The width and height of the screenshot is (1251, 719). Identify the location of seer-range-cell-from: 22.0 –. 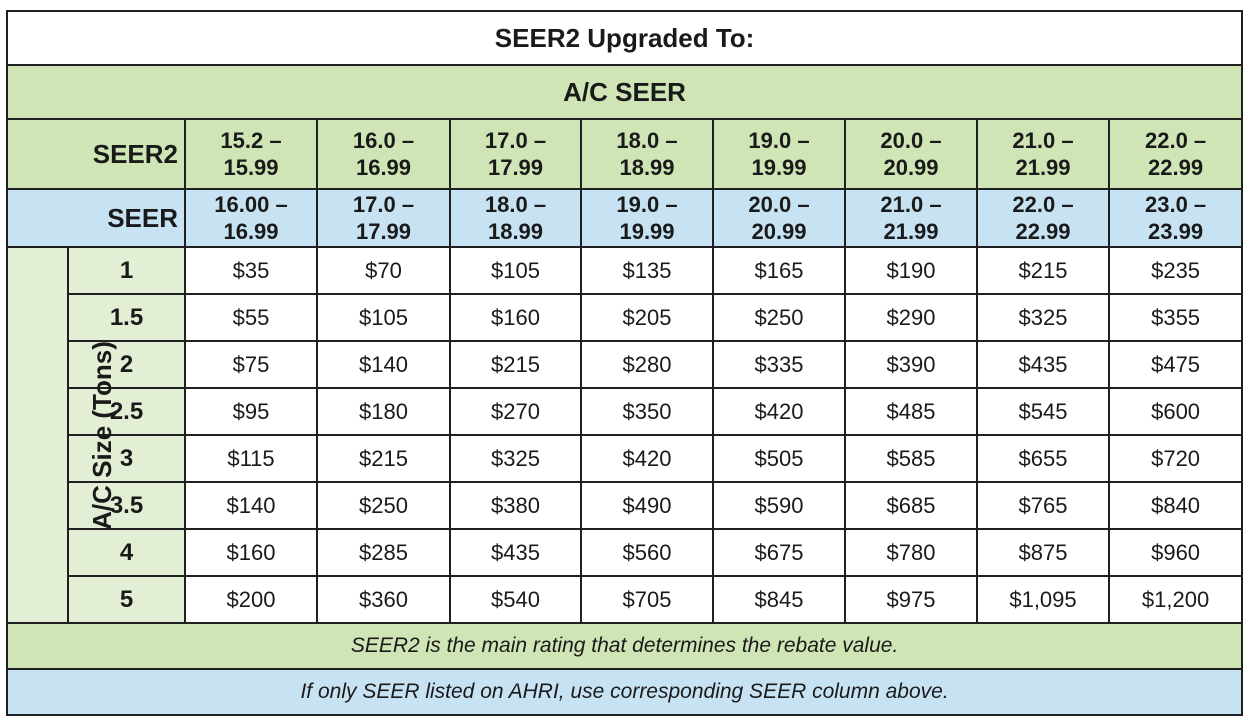
(1043, 204).